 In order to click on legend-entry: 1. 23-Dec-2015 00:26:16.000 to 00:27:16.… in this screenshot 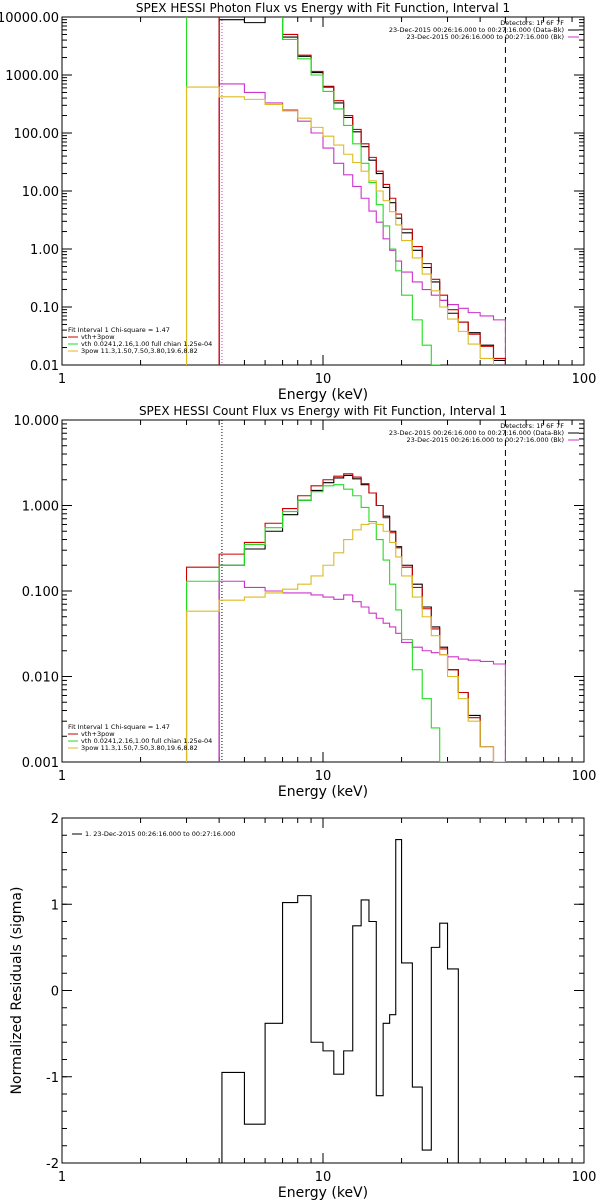, I will do `click(160, 834)`.